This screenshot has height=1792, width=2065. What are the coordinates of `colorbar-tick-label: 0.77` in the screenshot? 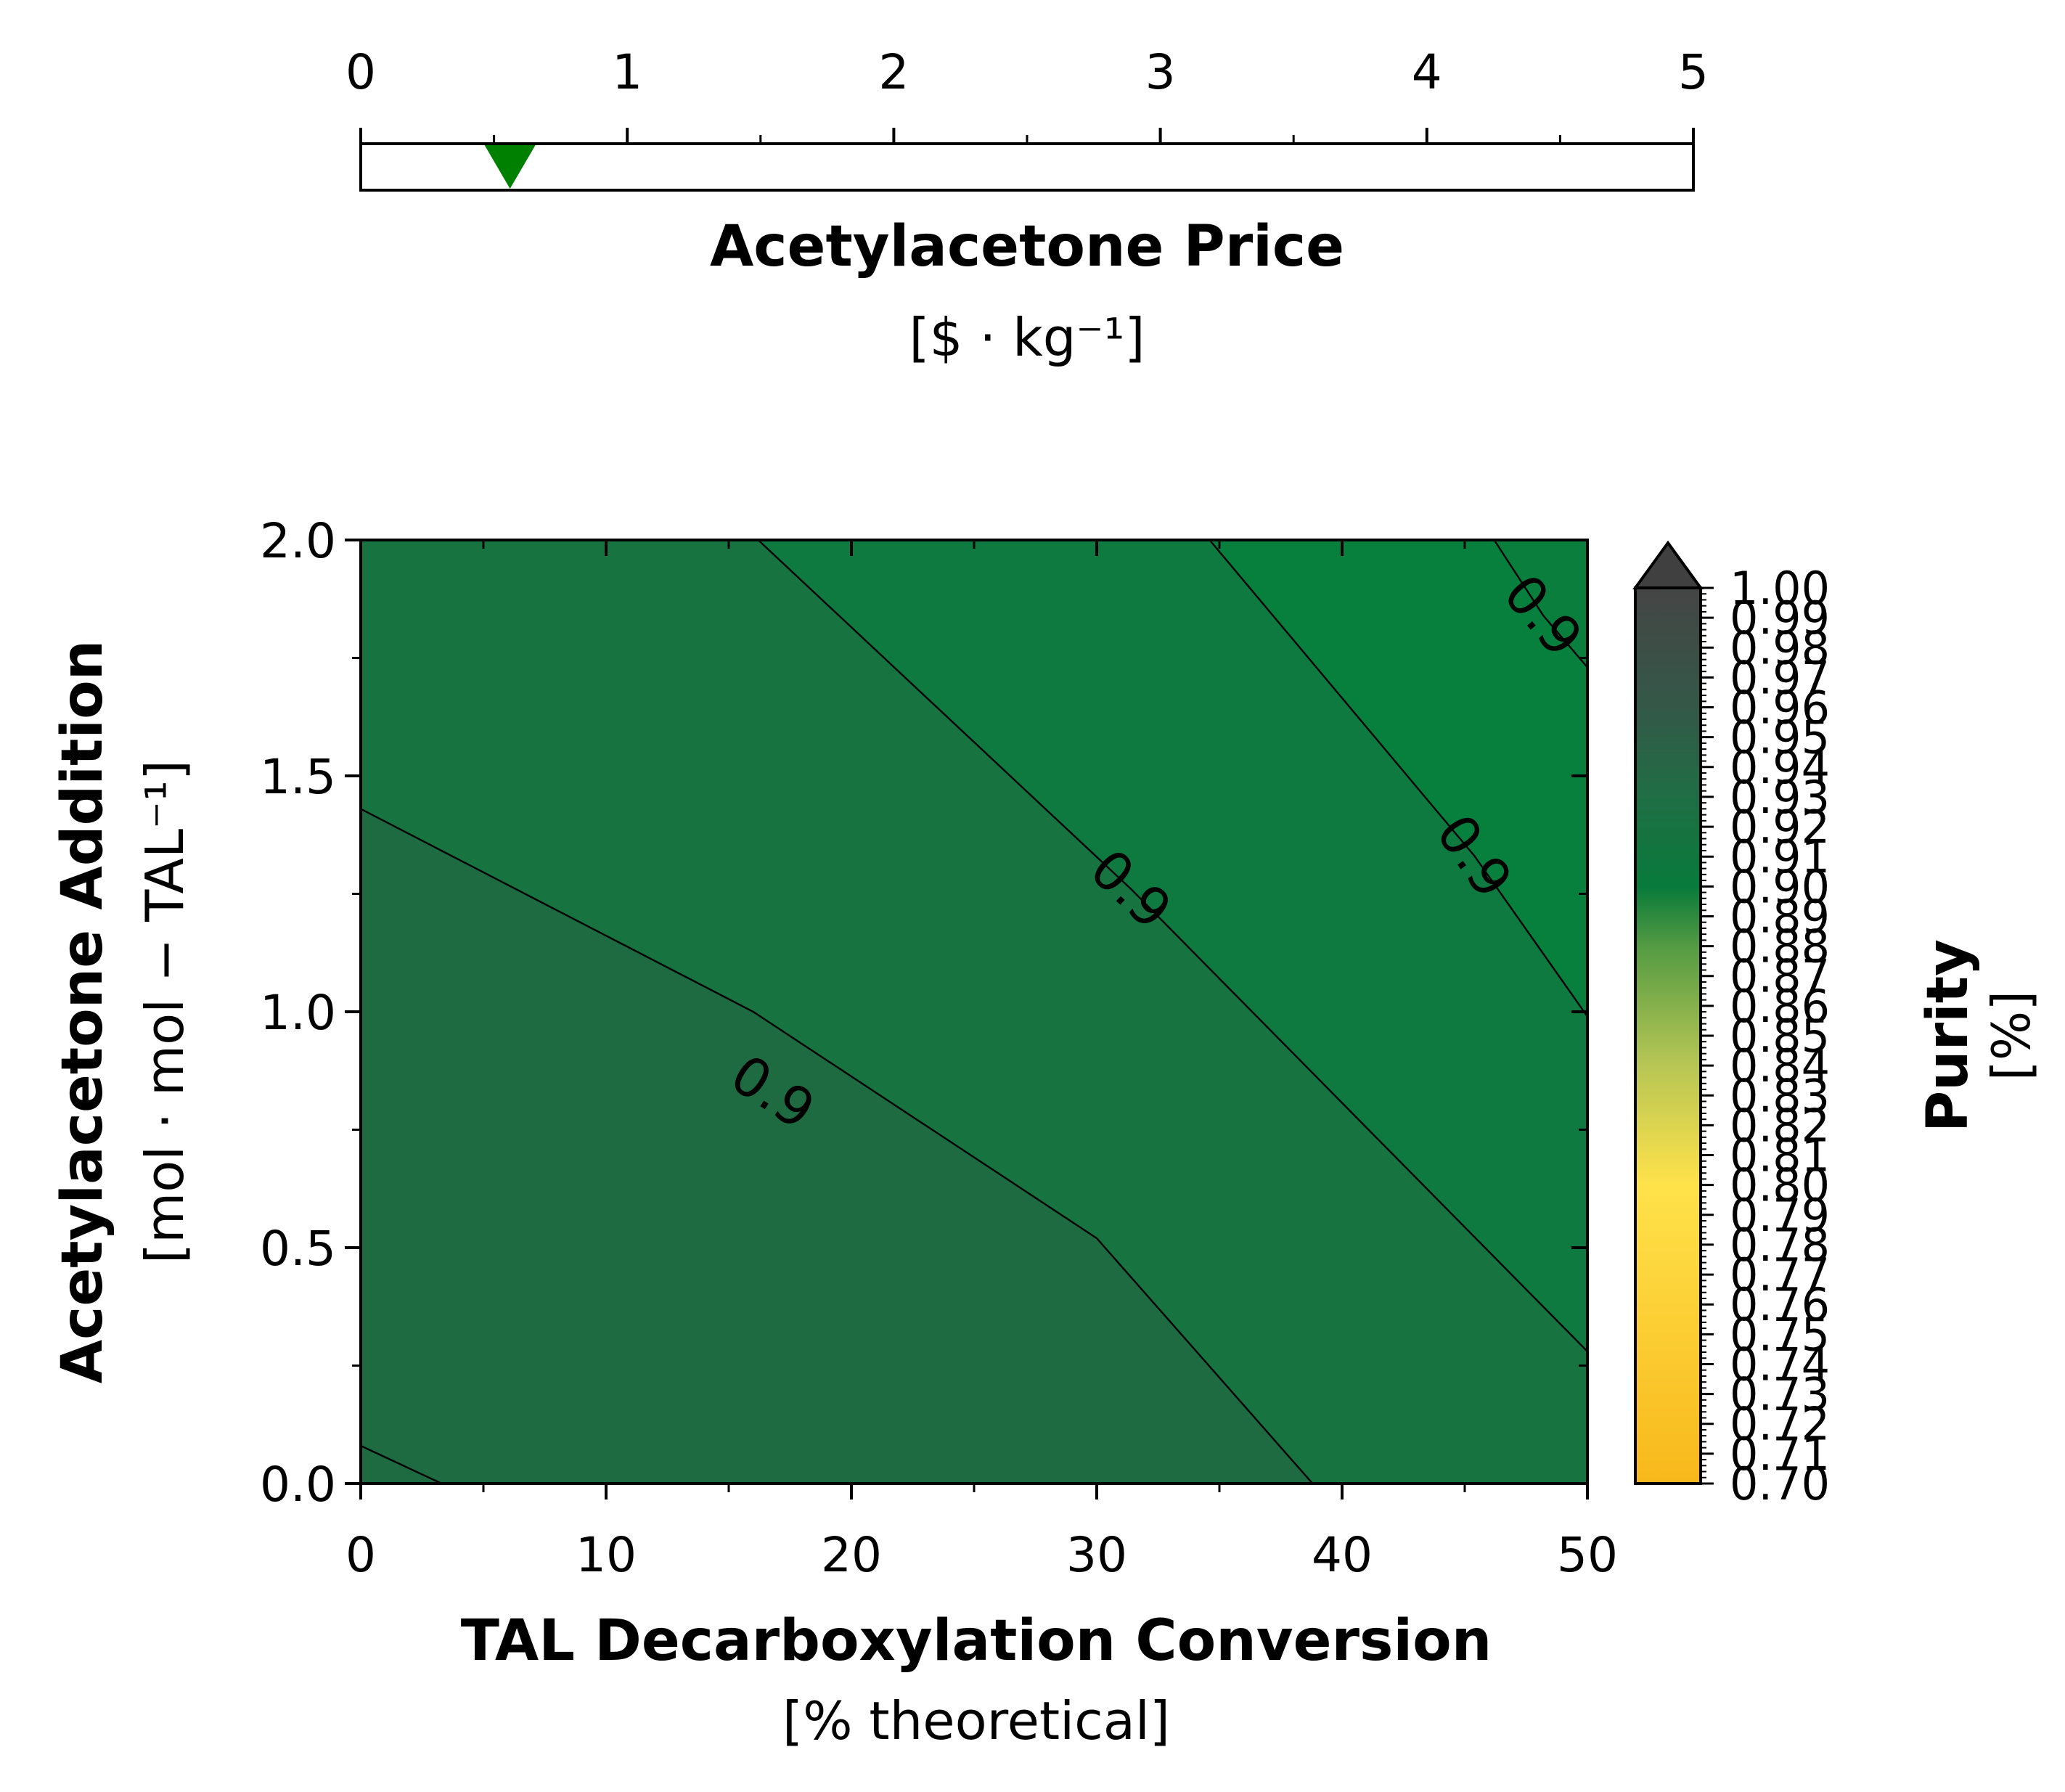 It's located at (1780, 1274).